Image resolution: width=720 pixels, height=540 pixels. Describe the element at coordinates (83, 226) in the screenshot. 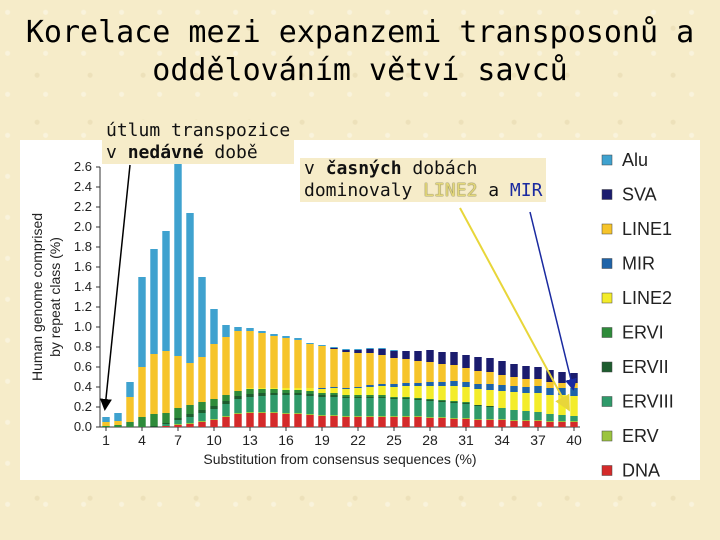

I see `y-tick-label: 2.0` at that location.